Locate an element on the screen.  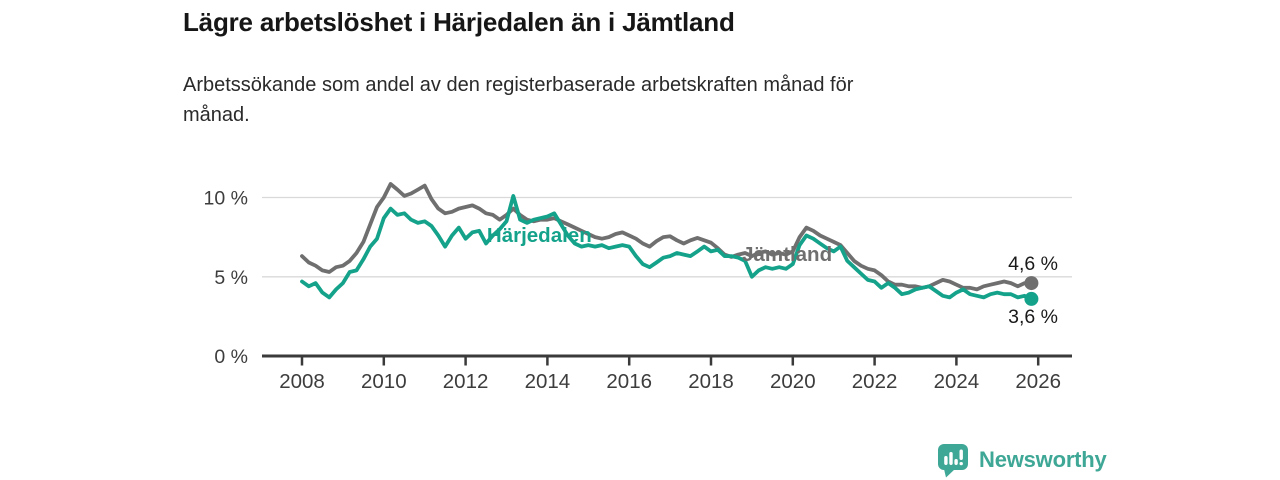
x-axis-tick-label: 2008 is located at coordinates (302, 381).